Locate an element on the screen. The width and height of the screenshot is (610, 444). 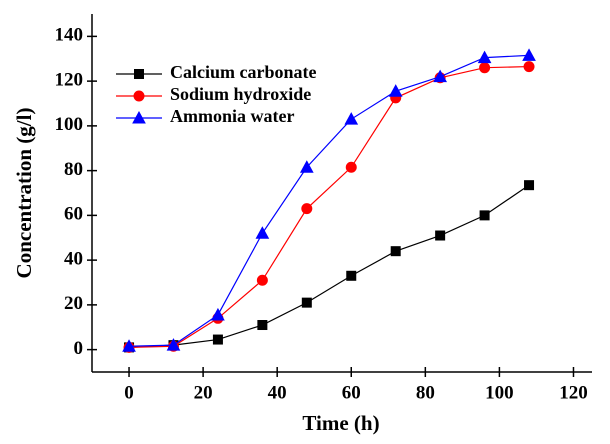
x-tick-label: 80 is located at coordinates (425, 392).